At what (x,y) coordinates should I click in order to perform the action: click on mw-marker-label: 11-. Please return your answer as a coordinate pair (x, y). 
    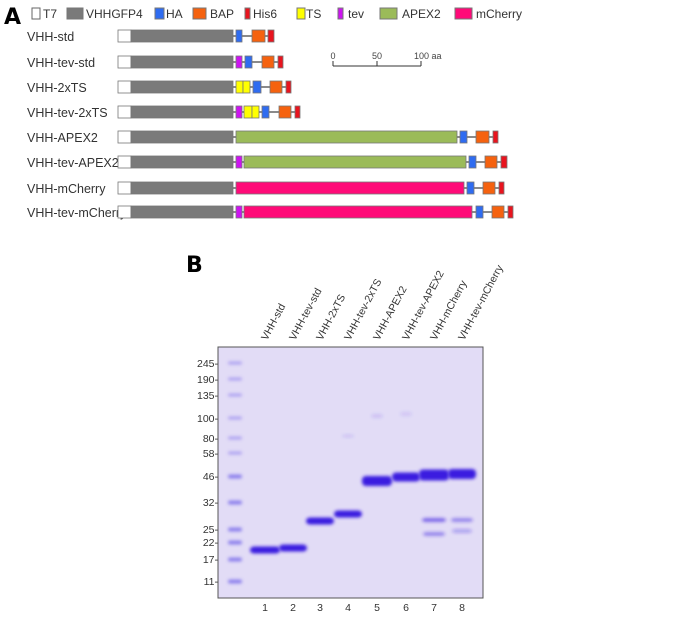
    Looking at the image, I should click on (211, 582).